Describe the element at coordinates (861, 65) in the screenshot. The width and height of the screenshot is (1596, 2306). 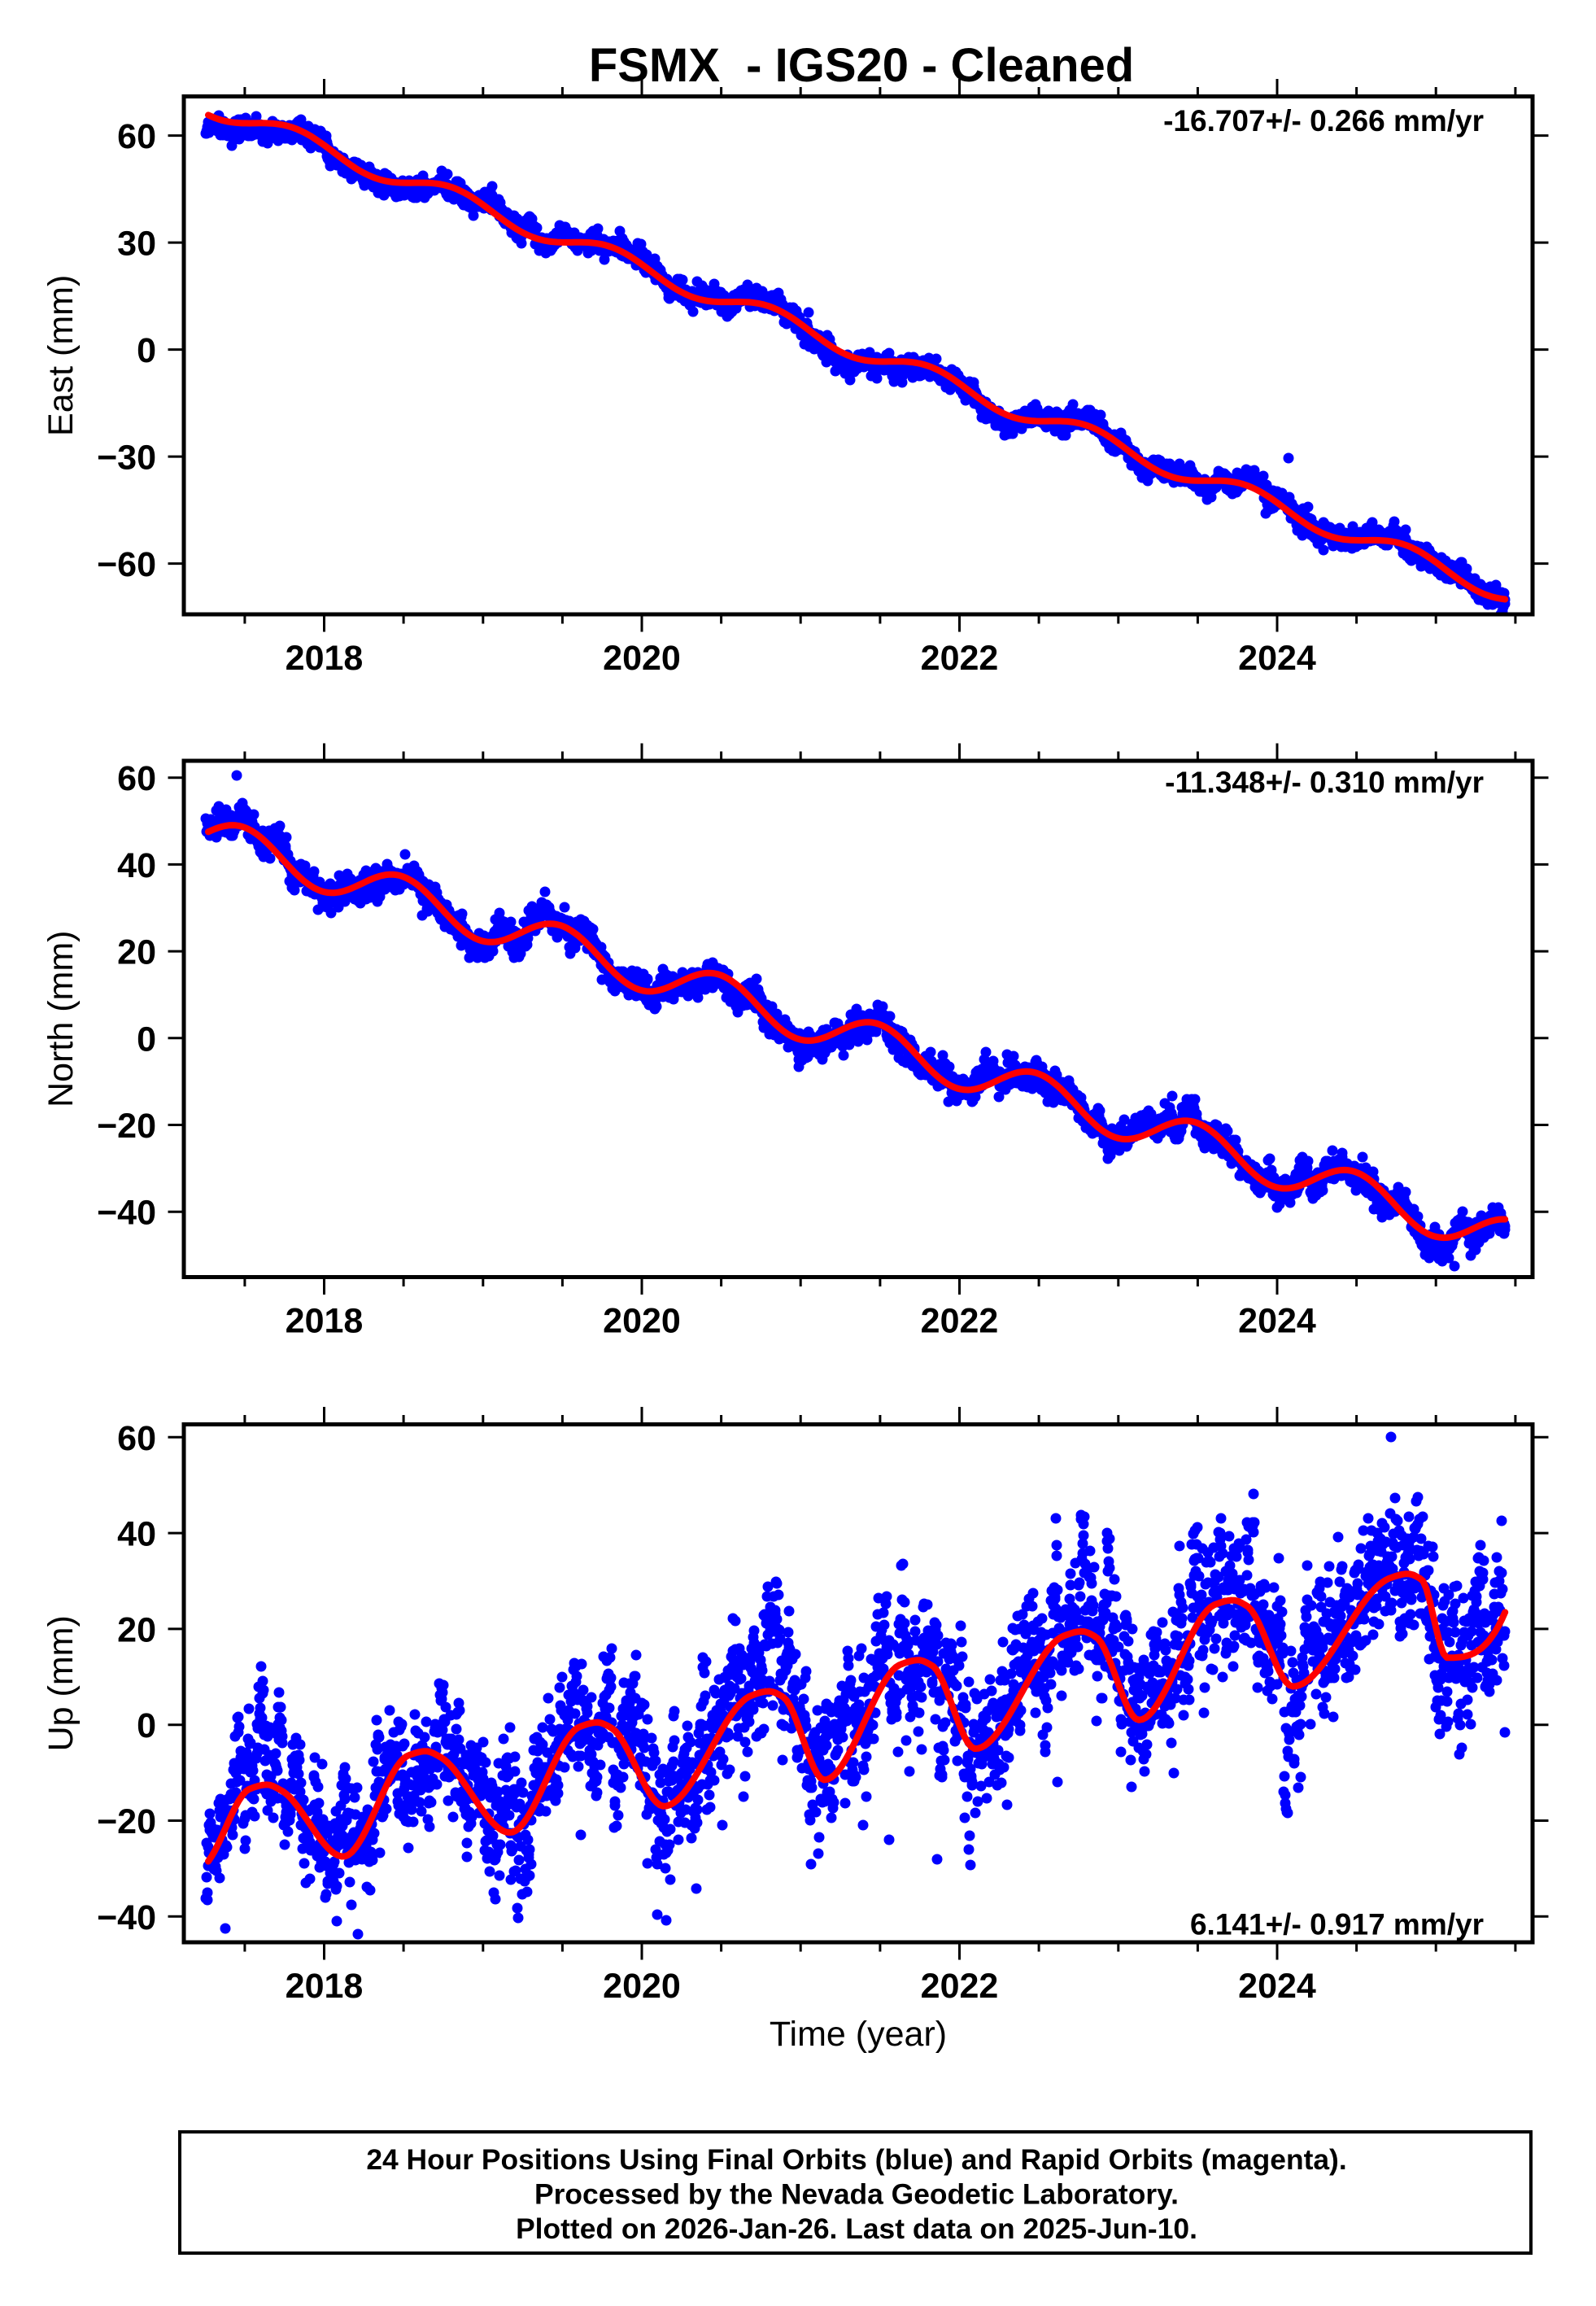
I see `svg-text: FSMX - IGS20 - Cleaned` at that location.